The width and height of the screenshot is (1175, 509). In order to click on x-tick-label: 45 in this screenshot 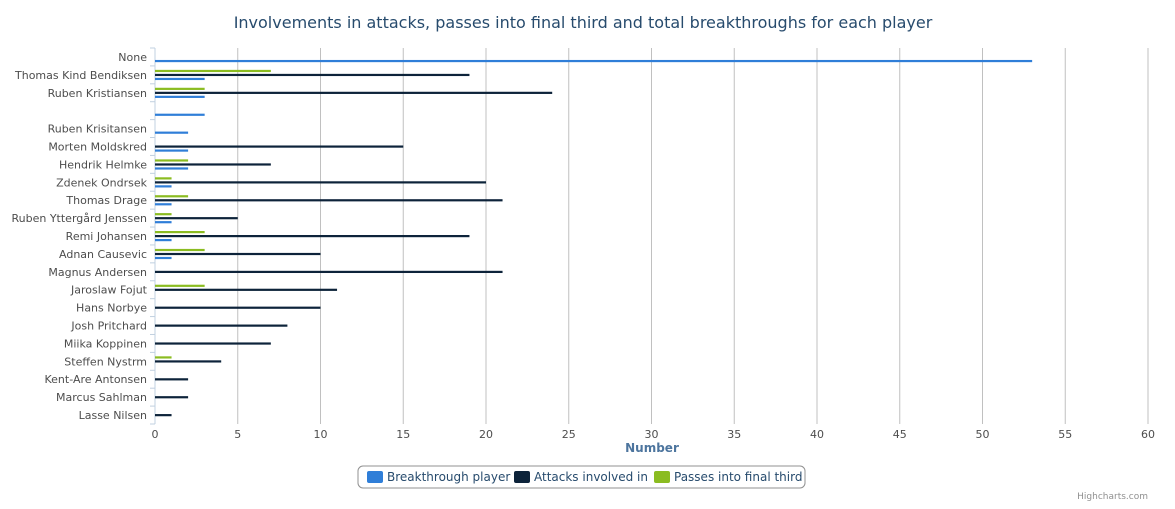, I will do `click(900, 434)`.